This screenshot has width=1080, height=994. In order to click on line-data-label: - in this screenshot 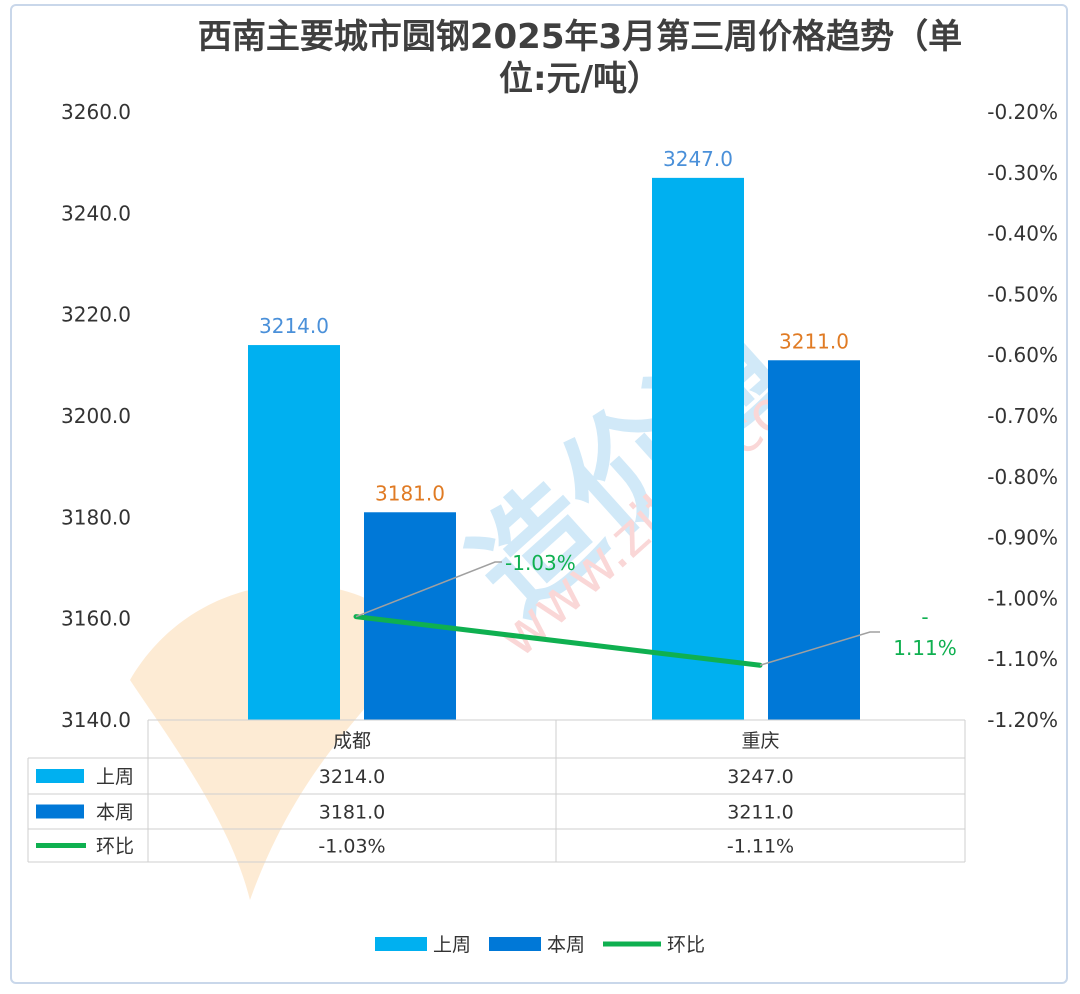, I will do `click(924, 617)`.